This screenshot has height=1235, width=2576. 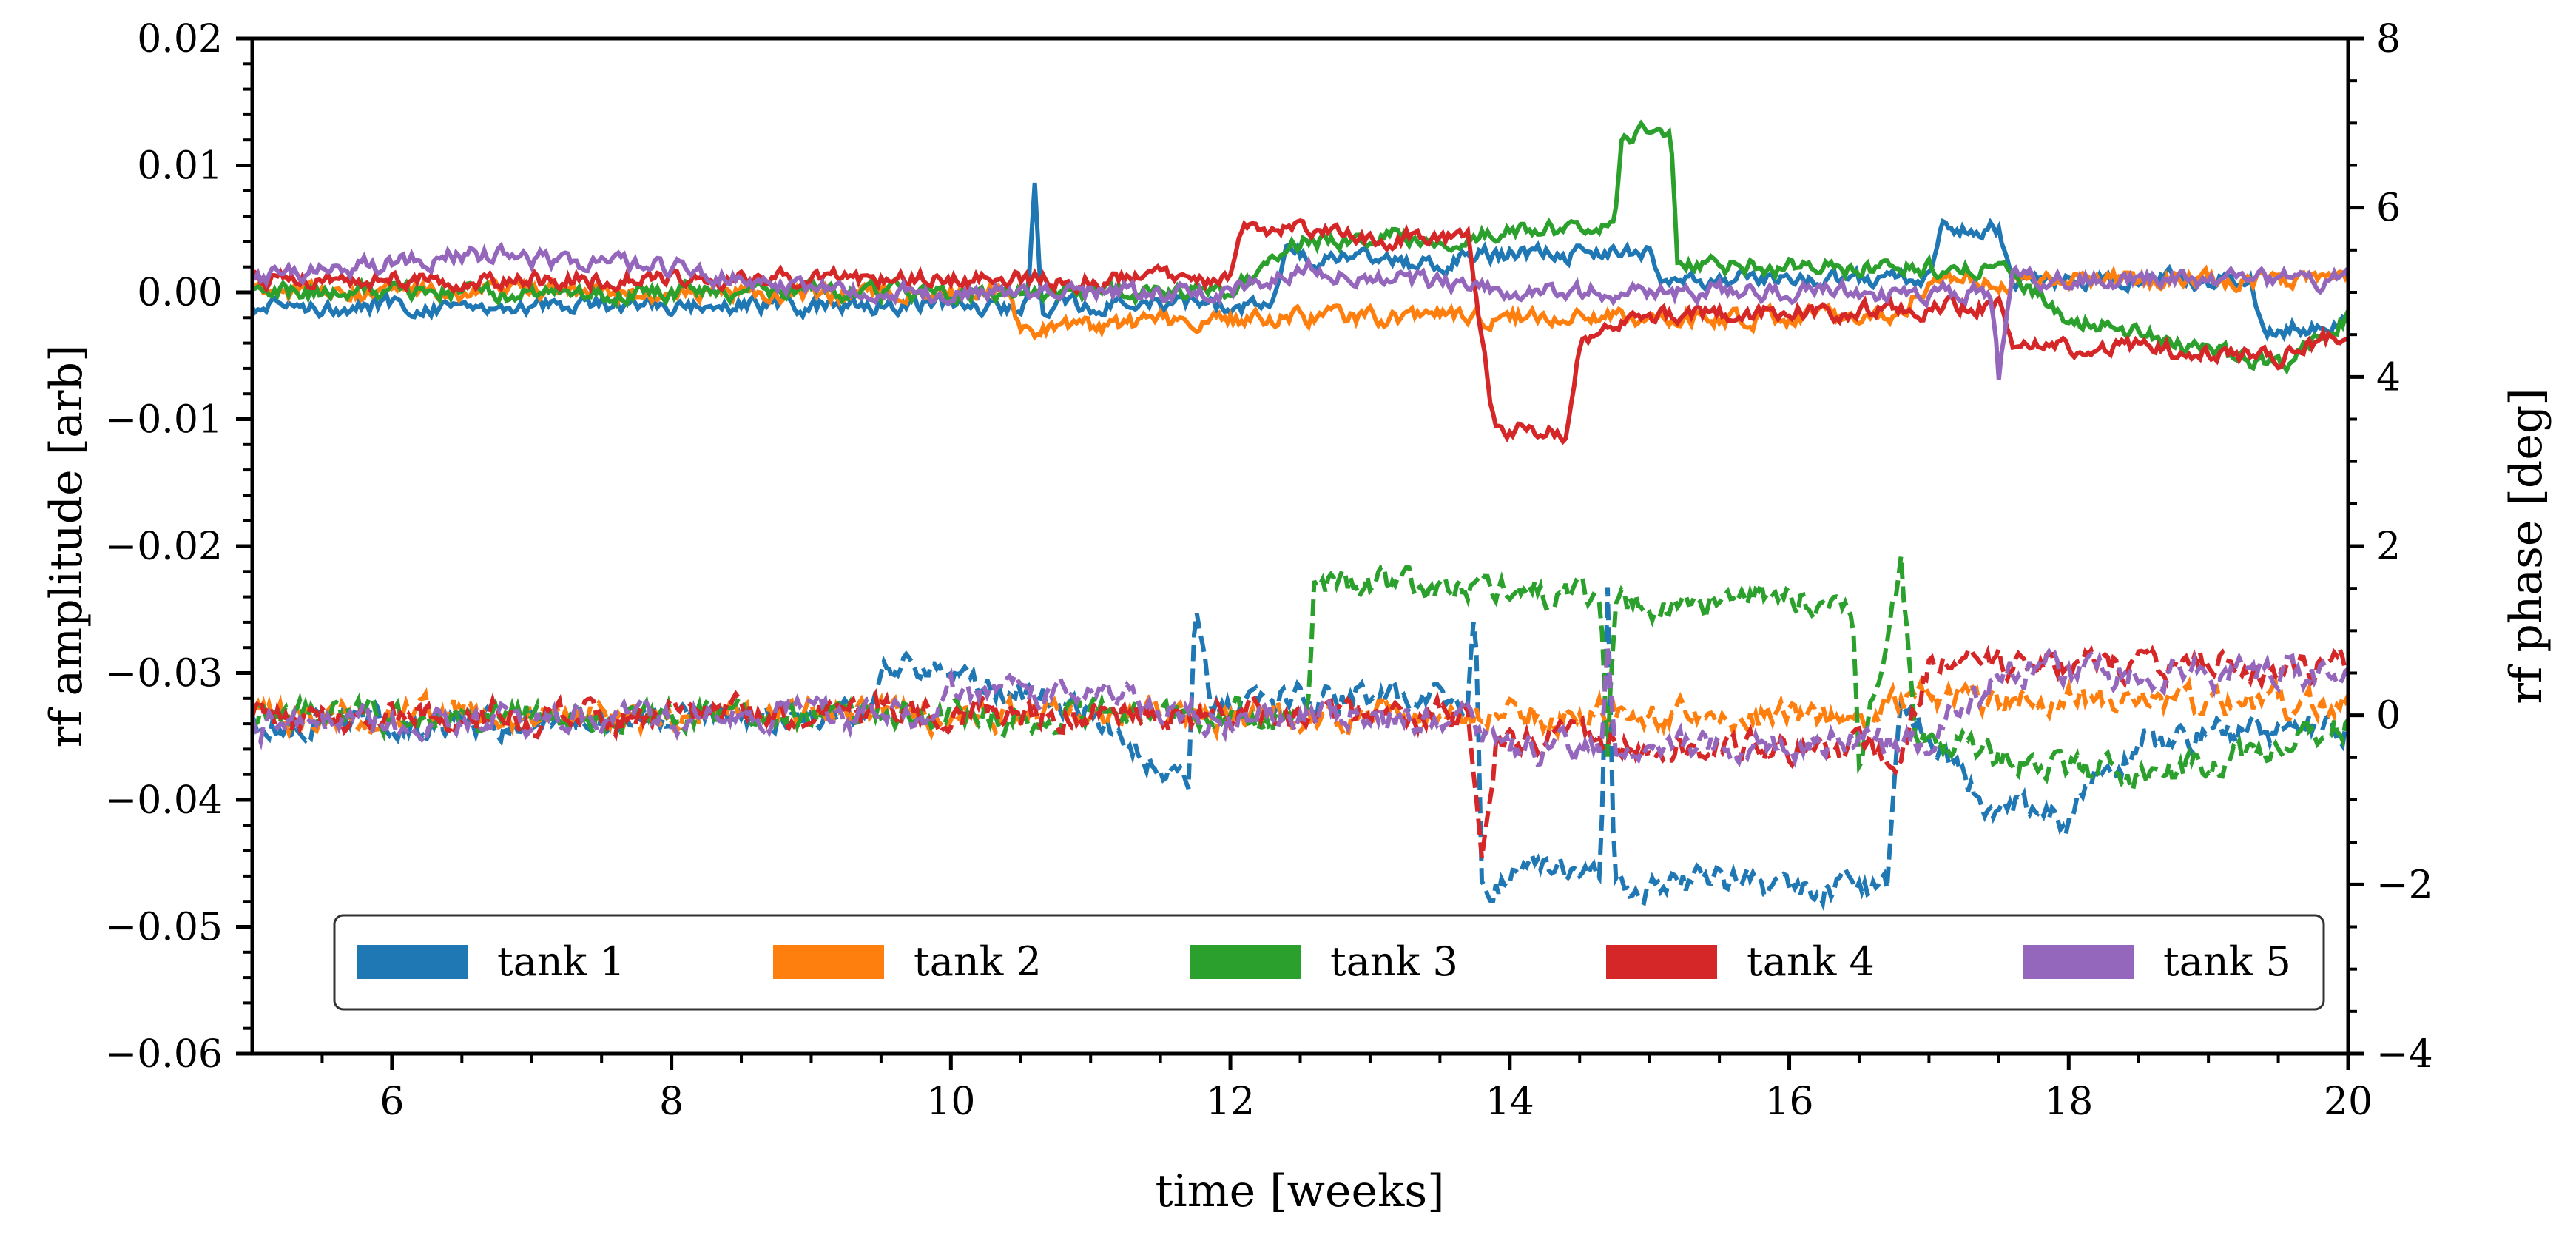 I want to click on legend-label: tank 2, so click(x=978, y=961).